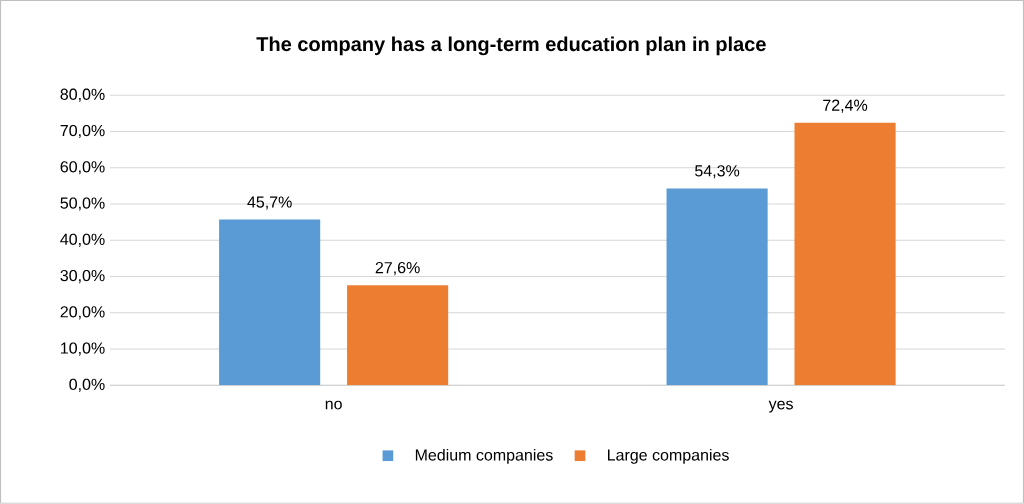  What do you see at coordinates (269, 203) in the screenshot?
I see `data-label: 45,7%` at bounding box center [269, 203].